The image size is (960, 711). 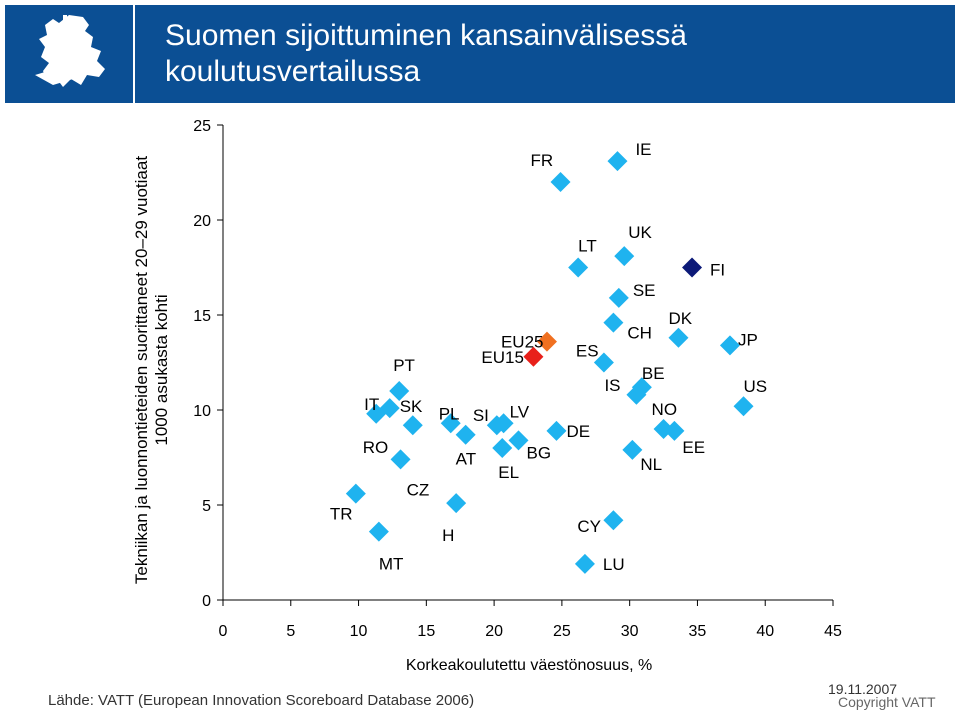 I want to click on point-label-h: H, so click(x=448, y=535).